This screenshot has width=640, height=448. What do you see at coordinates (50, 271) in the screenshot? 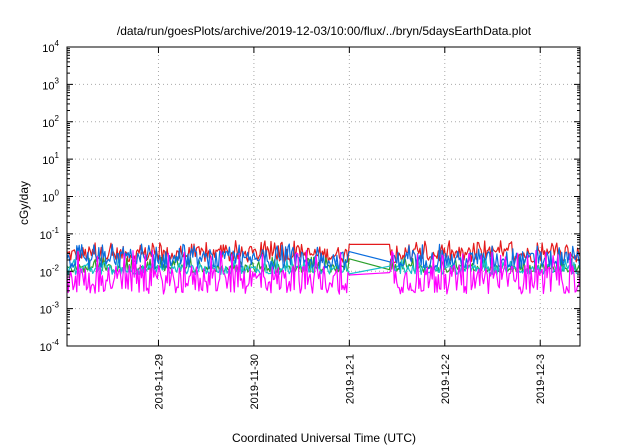
I see `y-tick-label: 10⁻²` at bounding box center [50, 271].